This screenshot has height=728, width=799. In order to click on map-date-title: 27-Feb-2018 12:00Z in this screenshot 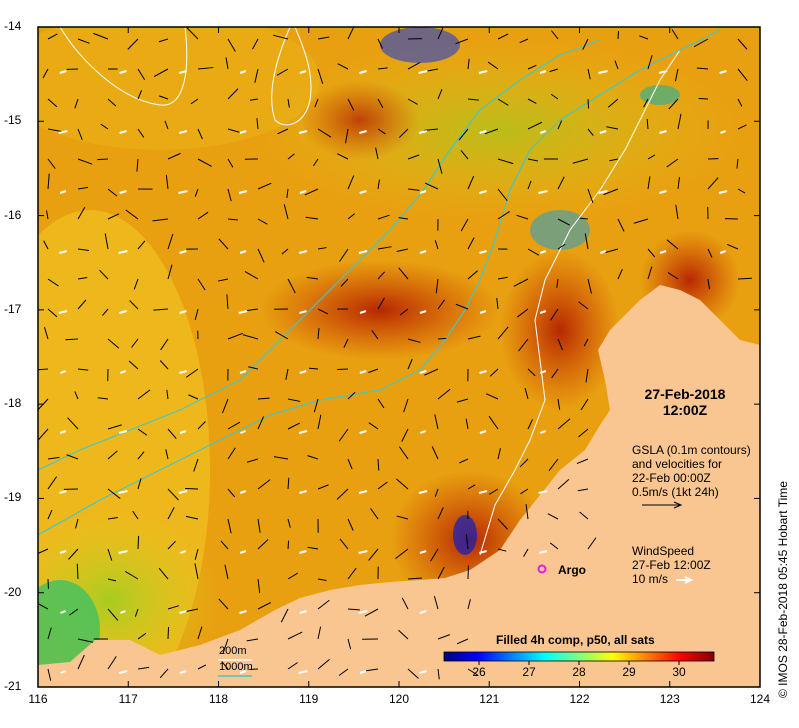, I will do `click(685, 402)`.